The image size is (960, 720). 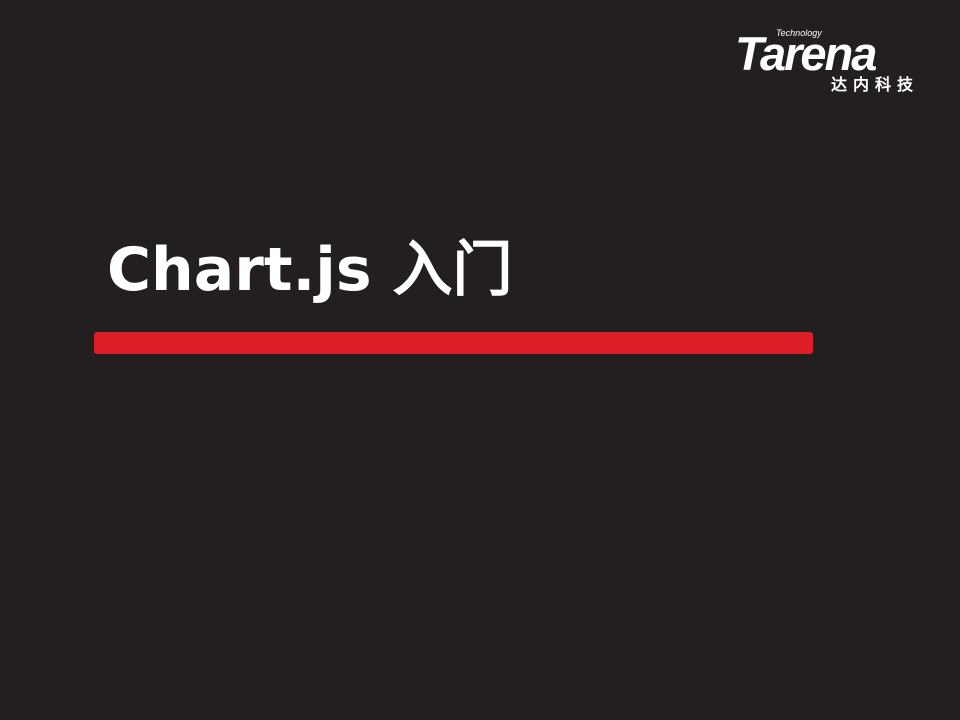 I want to click on title-underline-bar, so click(x=453, y=343).